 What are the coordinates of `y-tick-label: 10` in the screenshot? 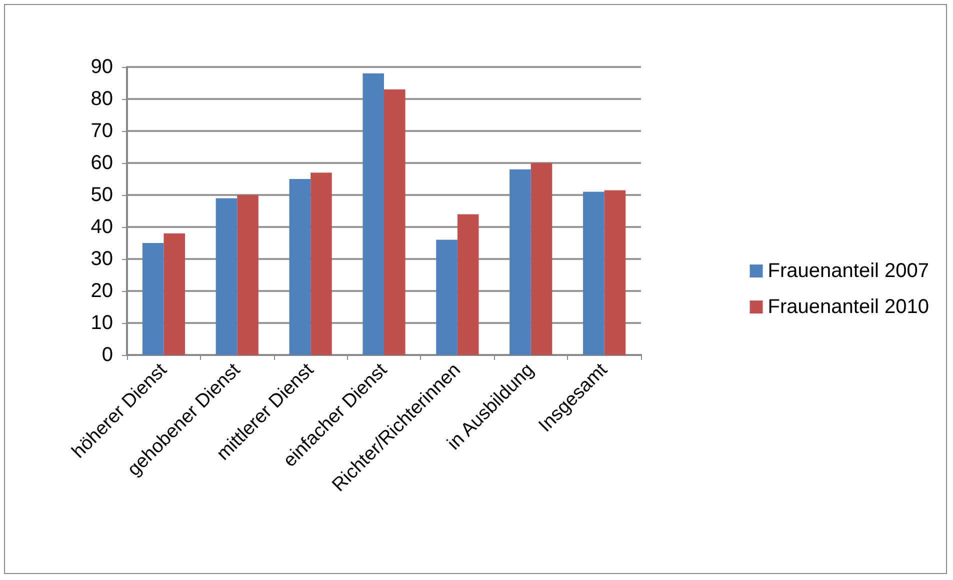 It's located at (101, 323).